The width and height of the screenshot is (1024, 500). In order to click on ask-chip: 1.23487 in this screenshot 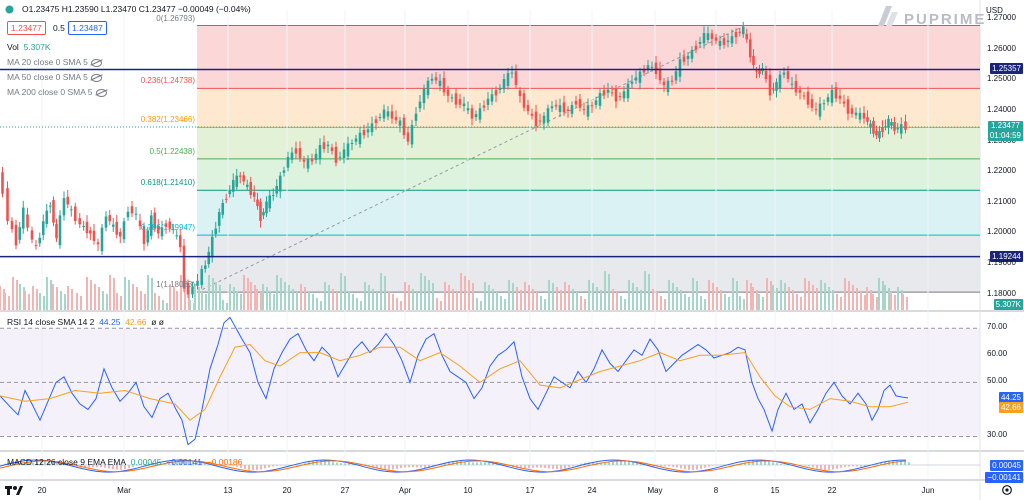, I will do `click(87, 28)`.